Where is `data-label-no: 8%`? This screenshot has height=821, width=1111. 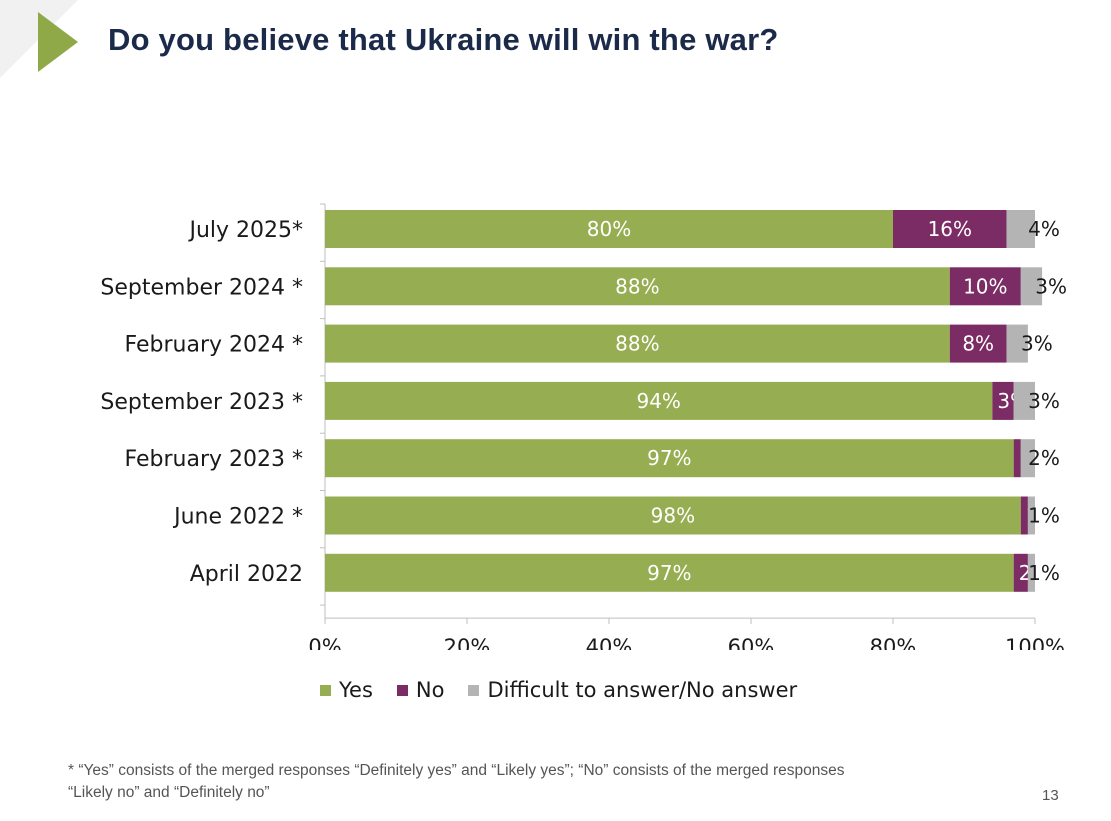 data-label-no: 8% is located at coordinates (978, 344).